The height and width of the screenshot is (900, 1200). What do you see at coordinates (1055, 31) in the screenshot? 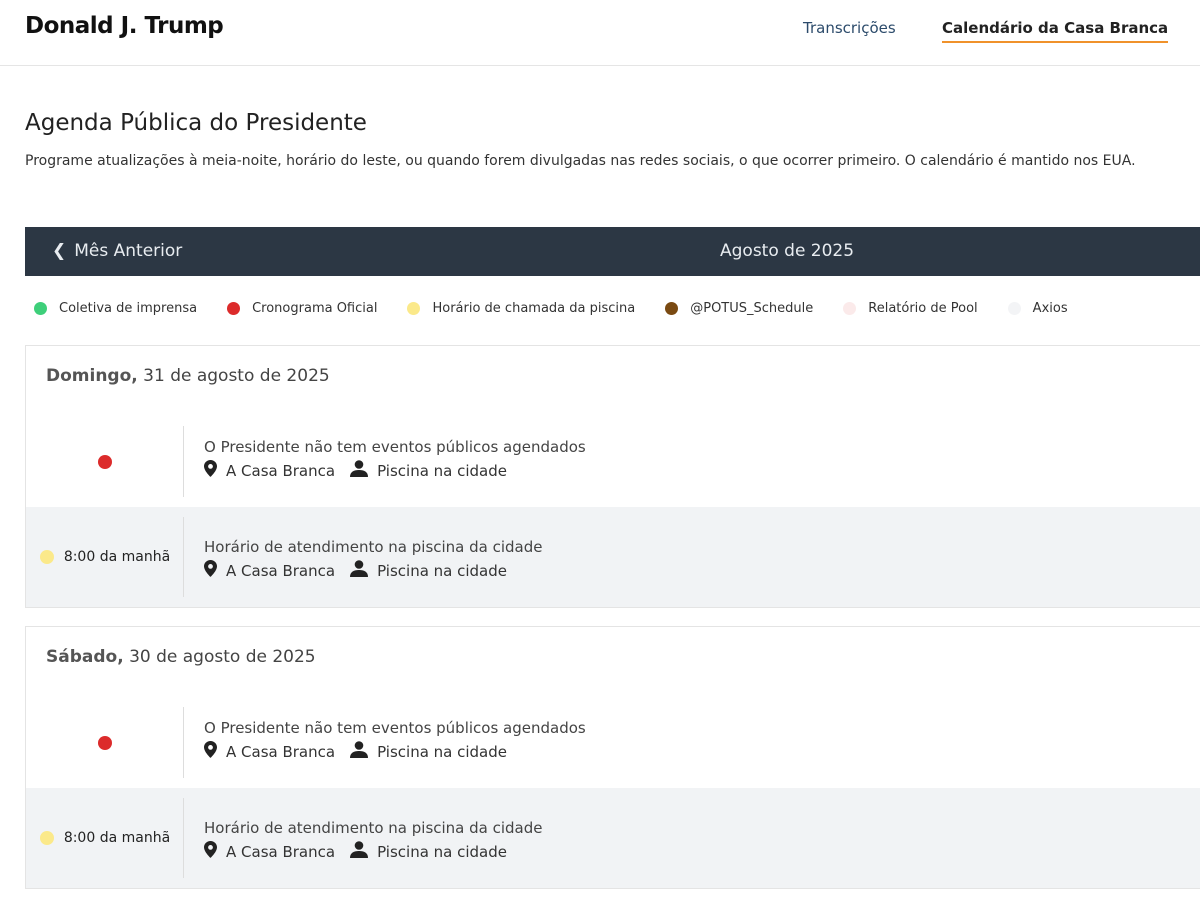
I see `nav-calendario: Calendário da Casa Branca` at bounding box center [1055, 31].